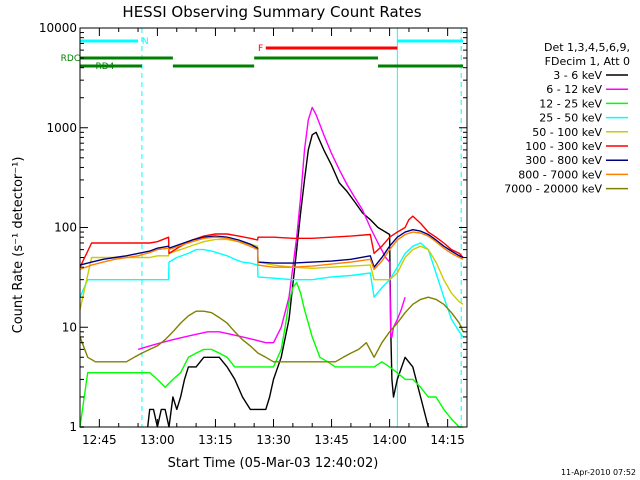 This screenshot has height=480, width=640. I want to click on legend-label: 6 - 12 keV, so click(574, 89).